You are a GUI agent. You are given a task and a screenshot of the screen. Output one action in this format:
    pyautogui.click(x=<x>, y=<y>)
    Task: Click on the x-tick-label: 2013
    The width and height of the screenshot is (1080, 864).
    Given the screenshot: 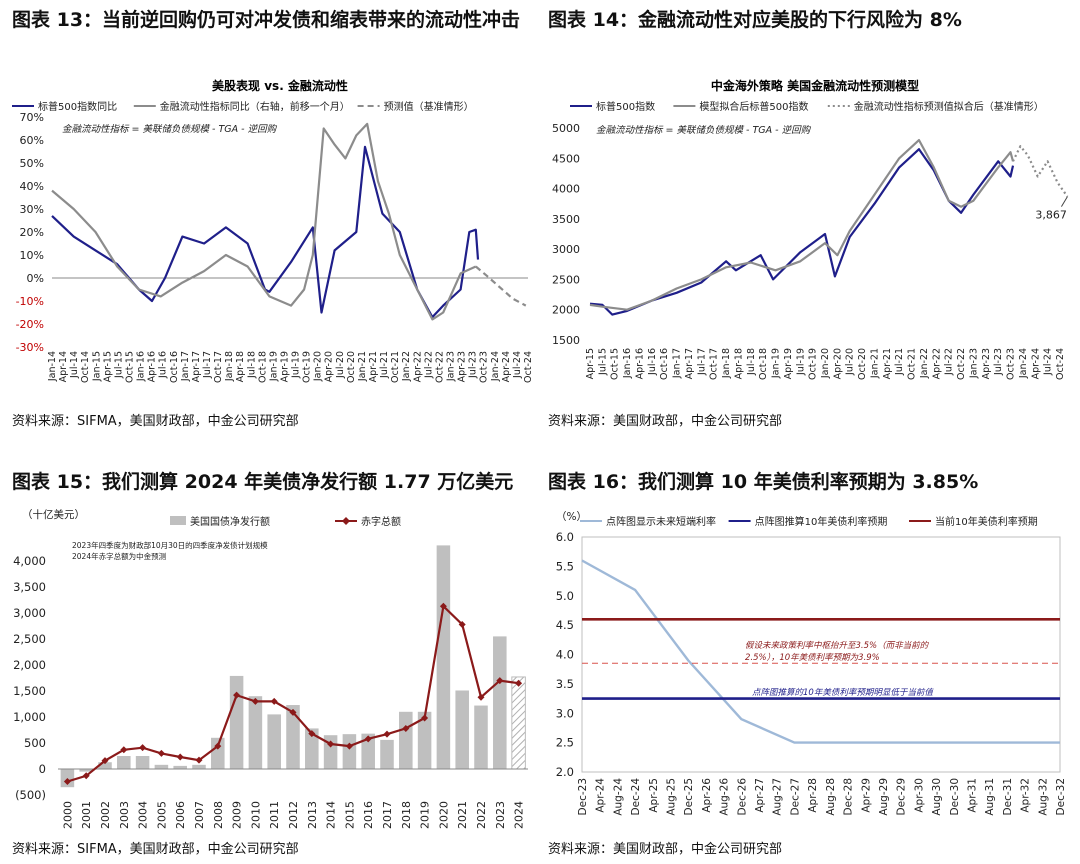 What is the action you would take?
    pyautogui.click(x=312, y=815)
    